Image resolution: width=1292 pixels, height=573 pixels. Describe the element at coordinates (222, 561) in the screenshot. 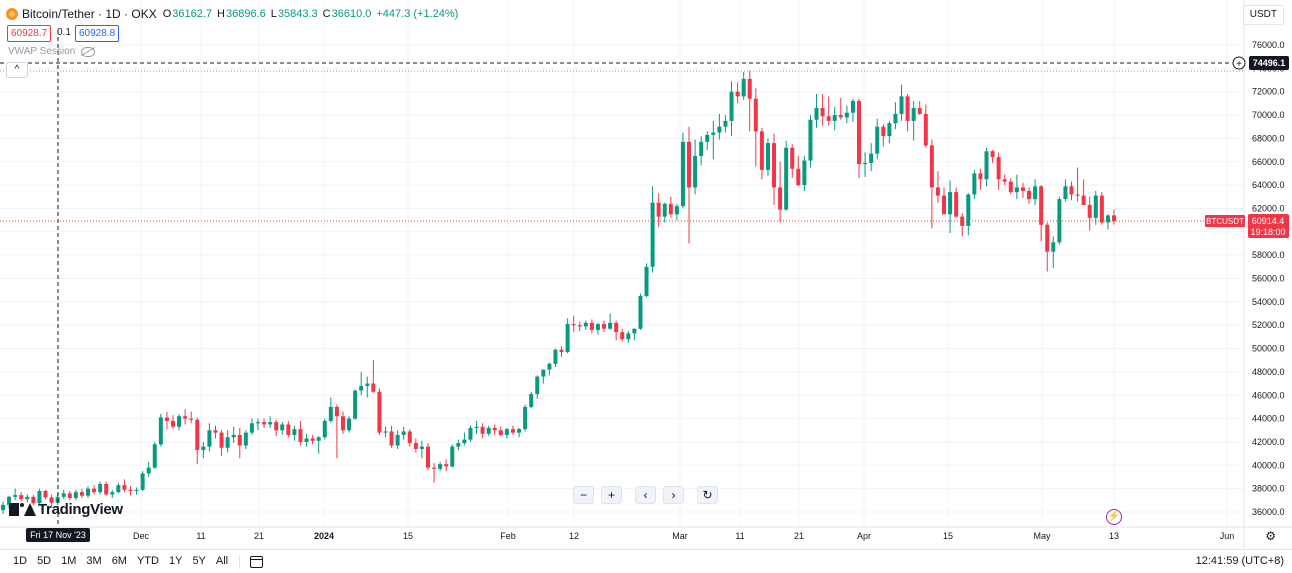

I see `range-all: All` at that location.